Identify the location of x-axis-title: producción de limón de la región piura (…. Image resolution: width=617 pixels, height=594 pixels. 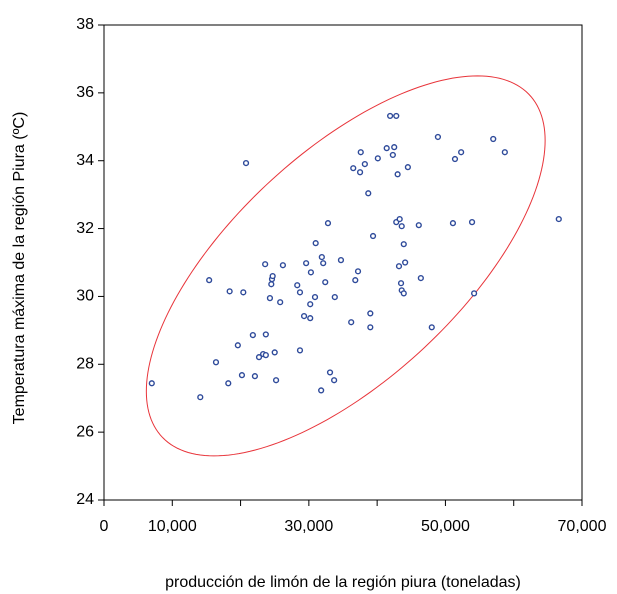
(343, 582).